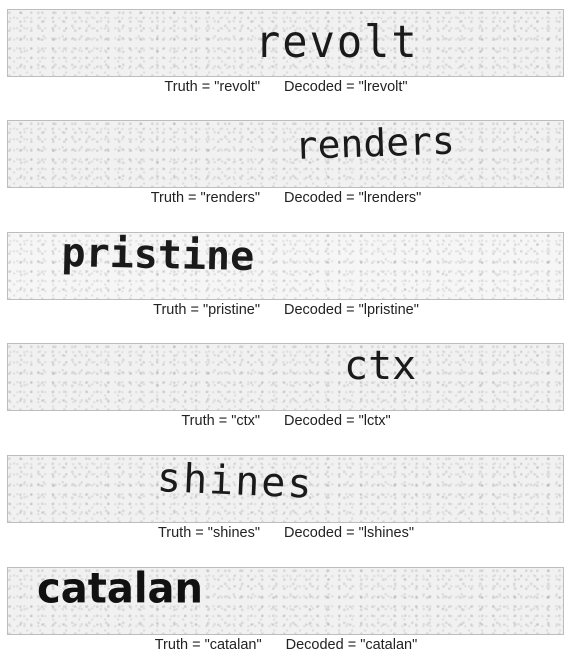  I want to click on caption: Truth = "shines" Decoded = "lshines", so click(286, 533).